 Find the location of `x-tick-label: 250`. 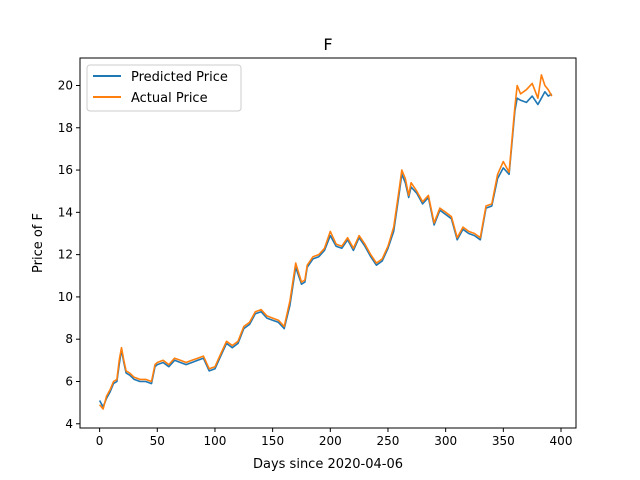

x-tick-label: 250 is located at coordinates (388, 441).